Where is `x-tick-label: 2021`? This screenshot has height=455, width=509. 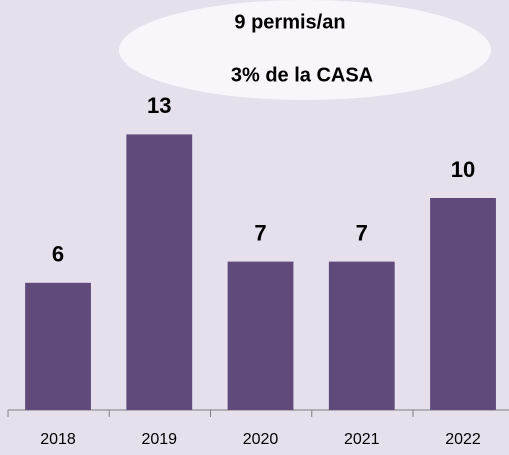 x-tick-label: 2021 is located at coordinates (362, 439).